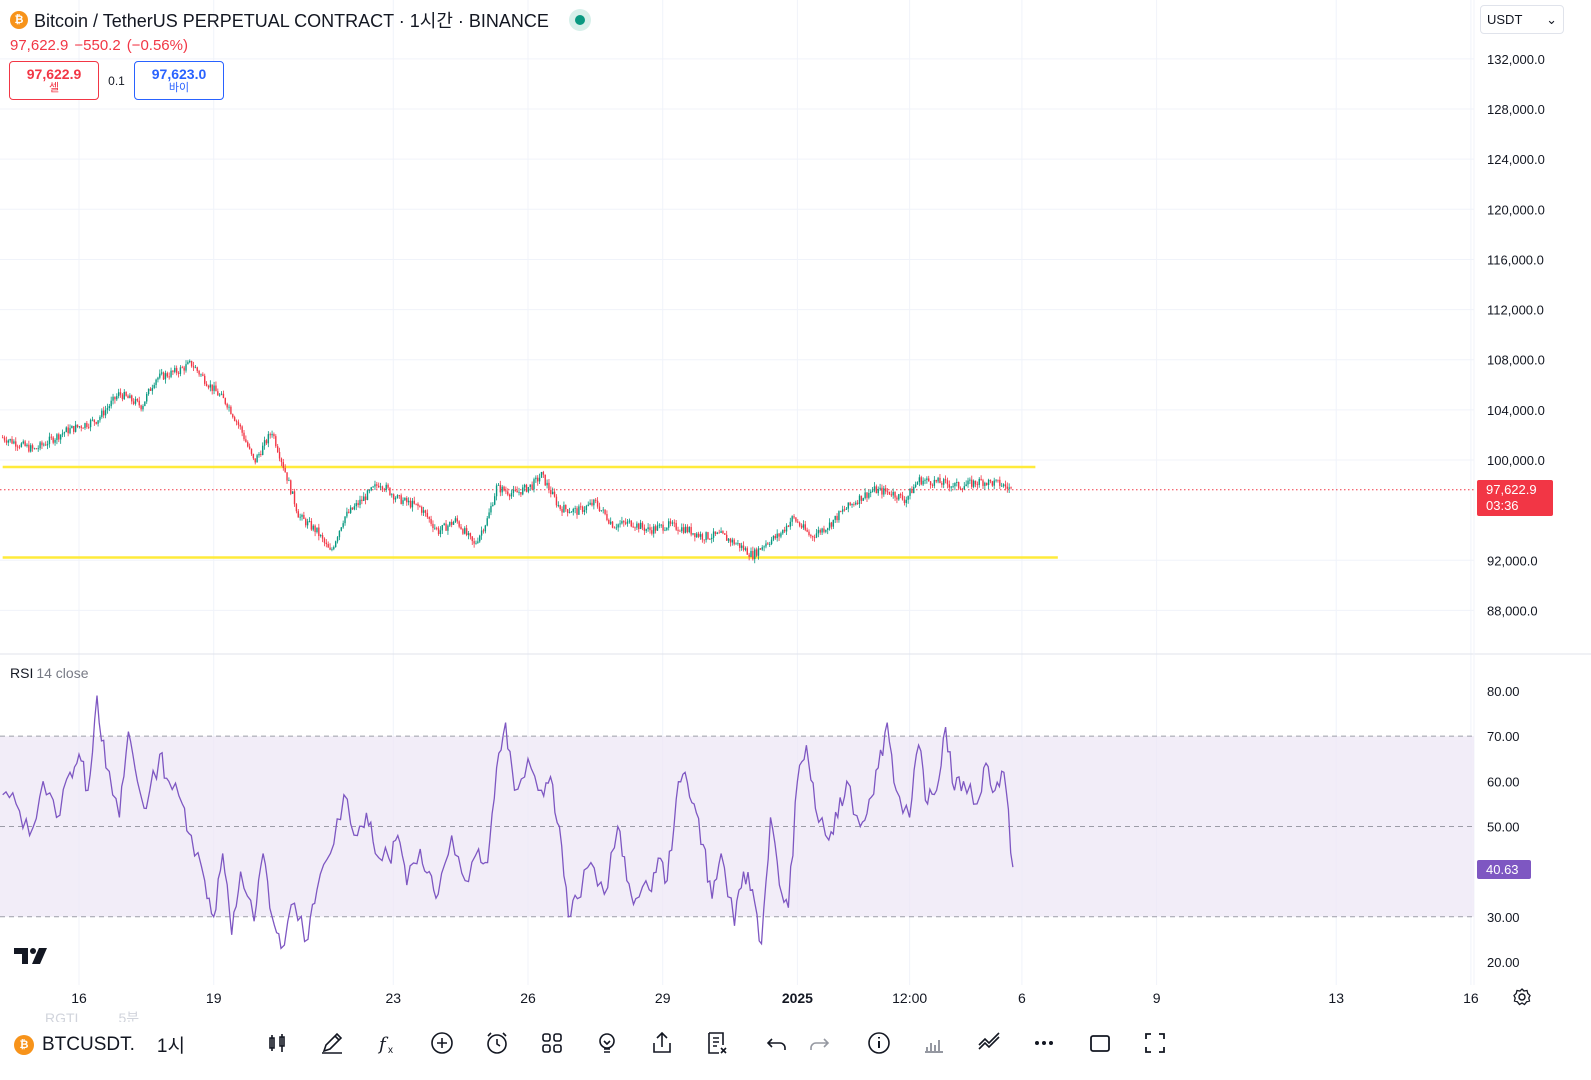 The width and height of the screenshot is (1591, 1080). Describe the element at coordinates (1503, 962) in the screenshot. I see `rsi-axis-tick: 20.00` at that location.